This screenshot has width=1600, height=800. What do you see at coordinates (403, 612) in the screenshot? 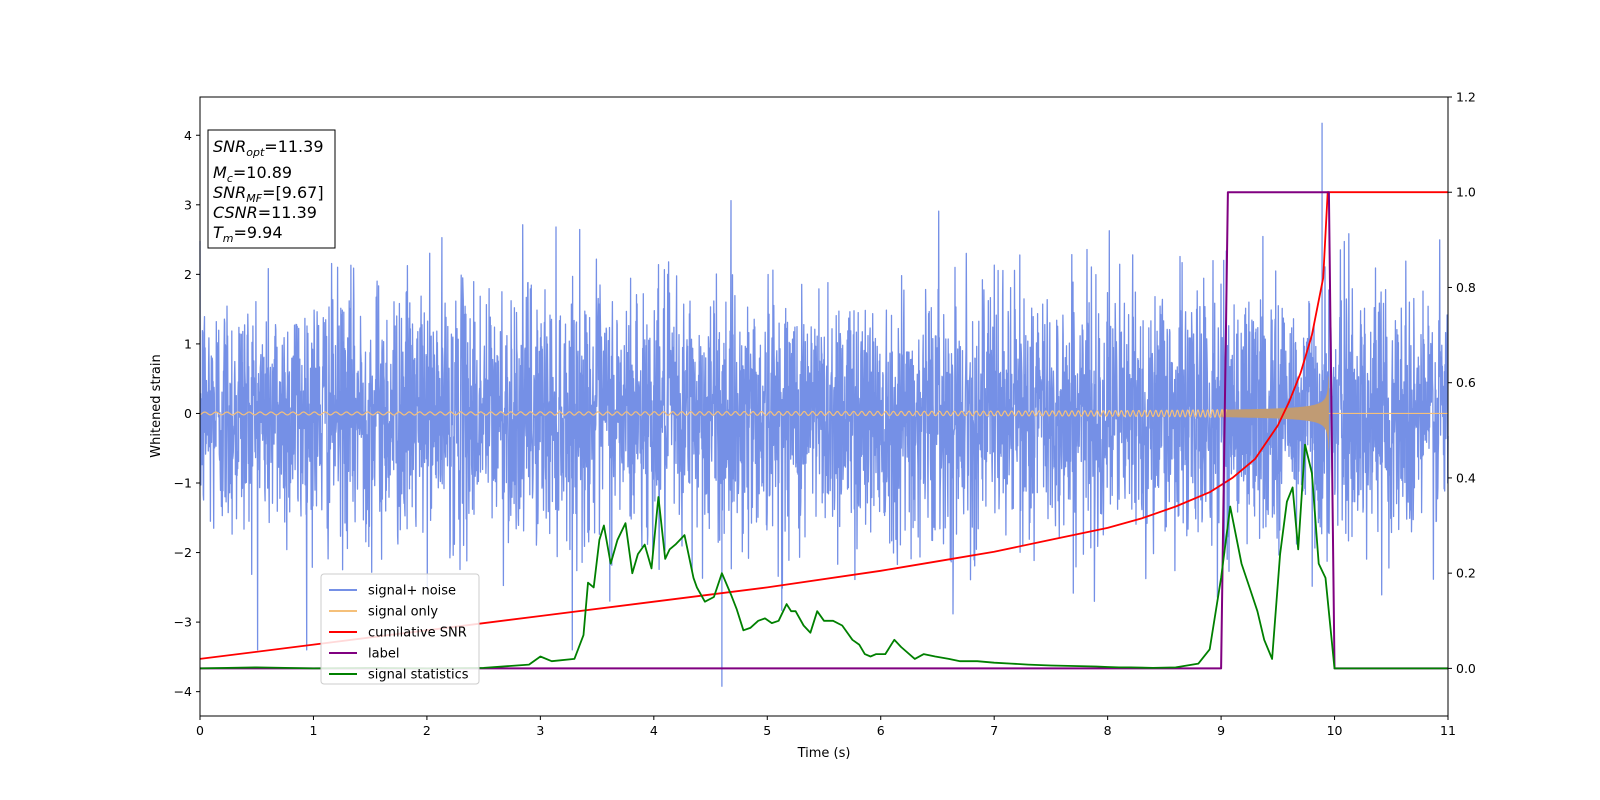
I see `legend-label: signal only` at bounding box center [403, 612].